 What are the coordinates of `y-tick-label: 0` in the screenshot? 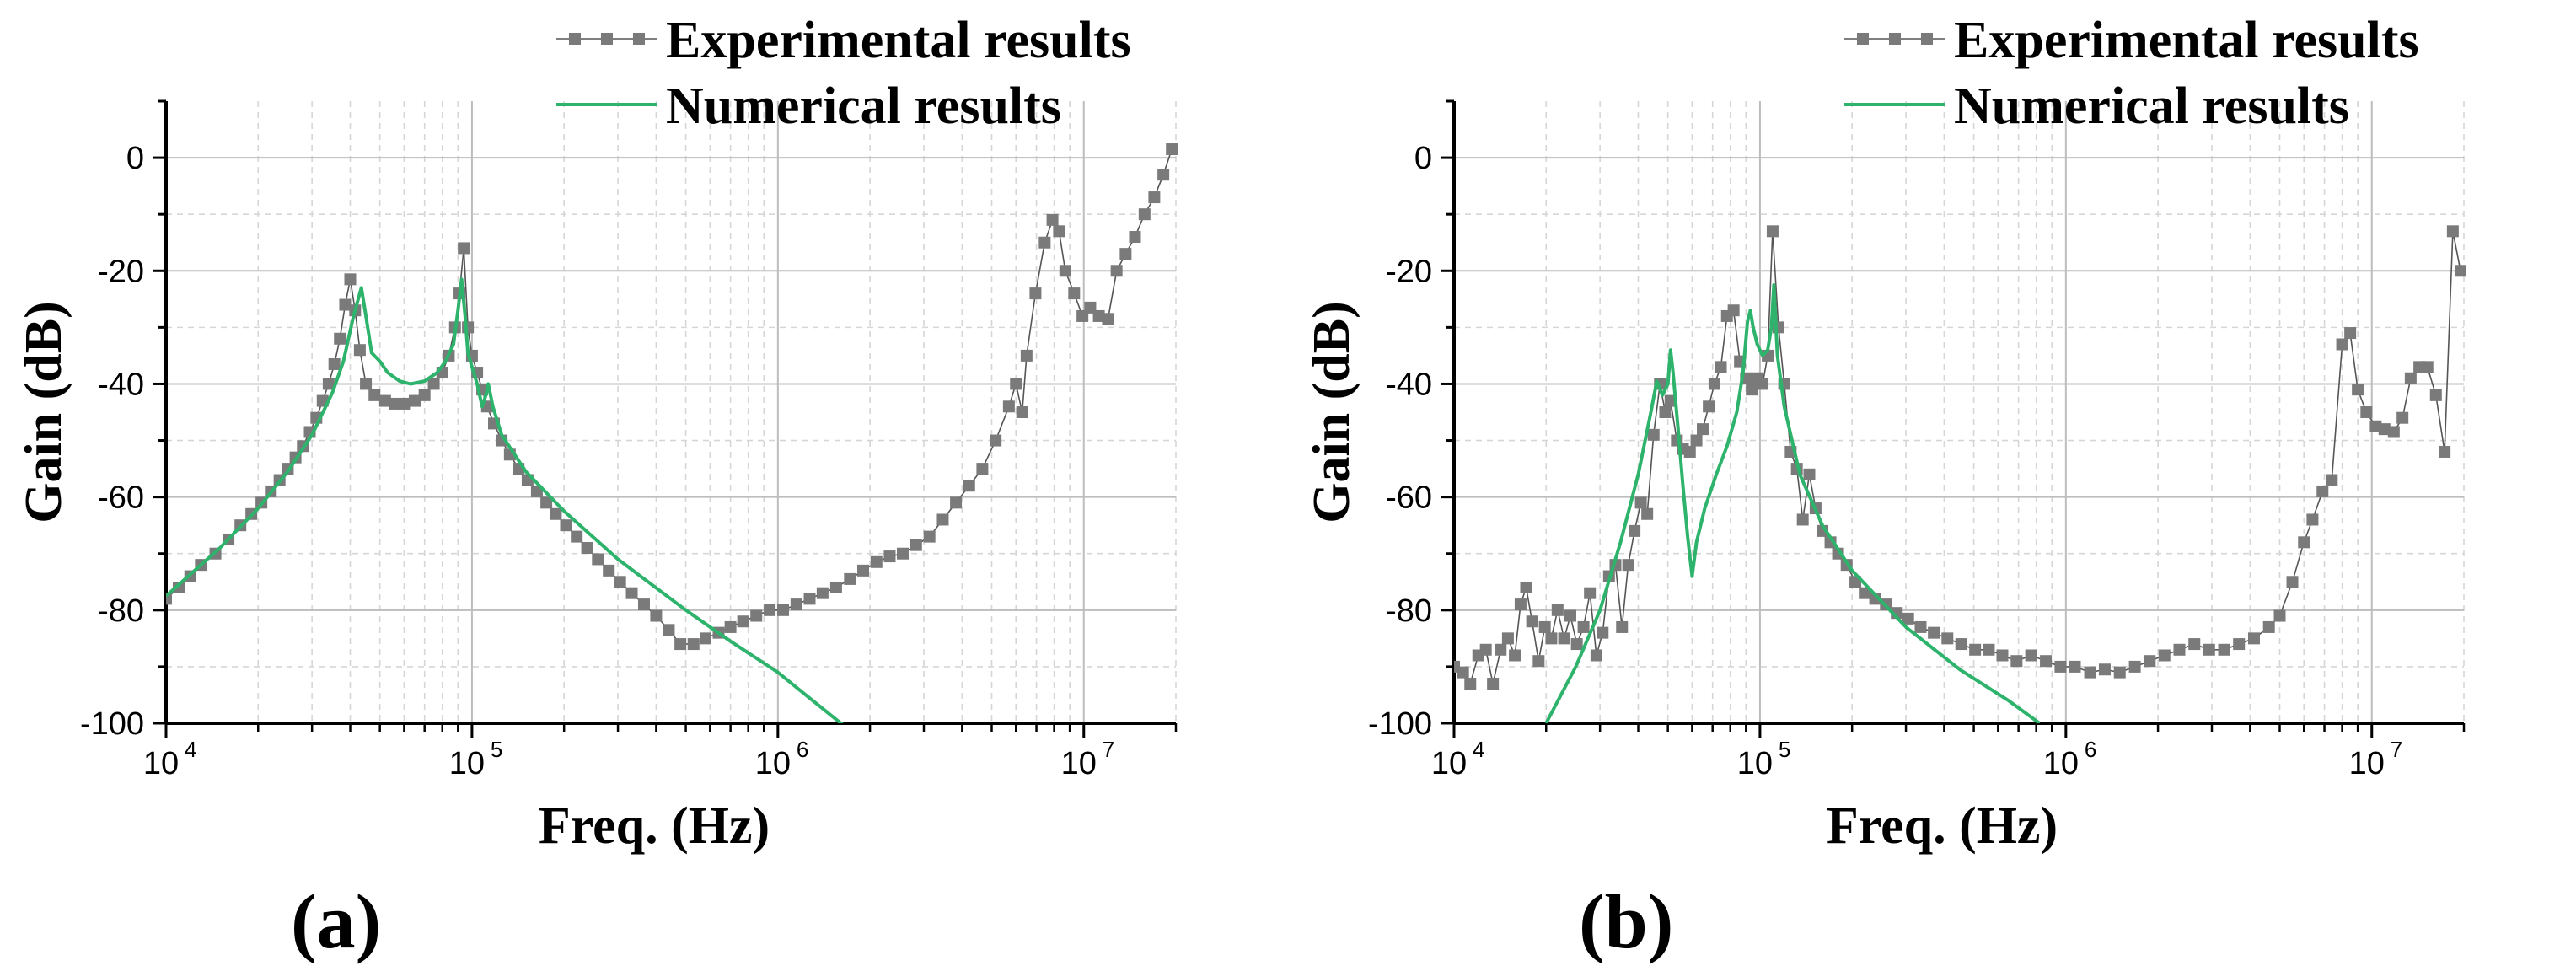 It's located at (1423, 158).